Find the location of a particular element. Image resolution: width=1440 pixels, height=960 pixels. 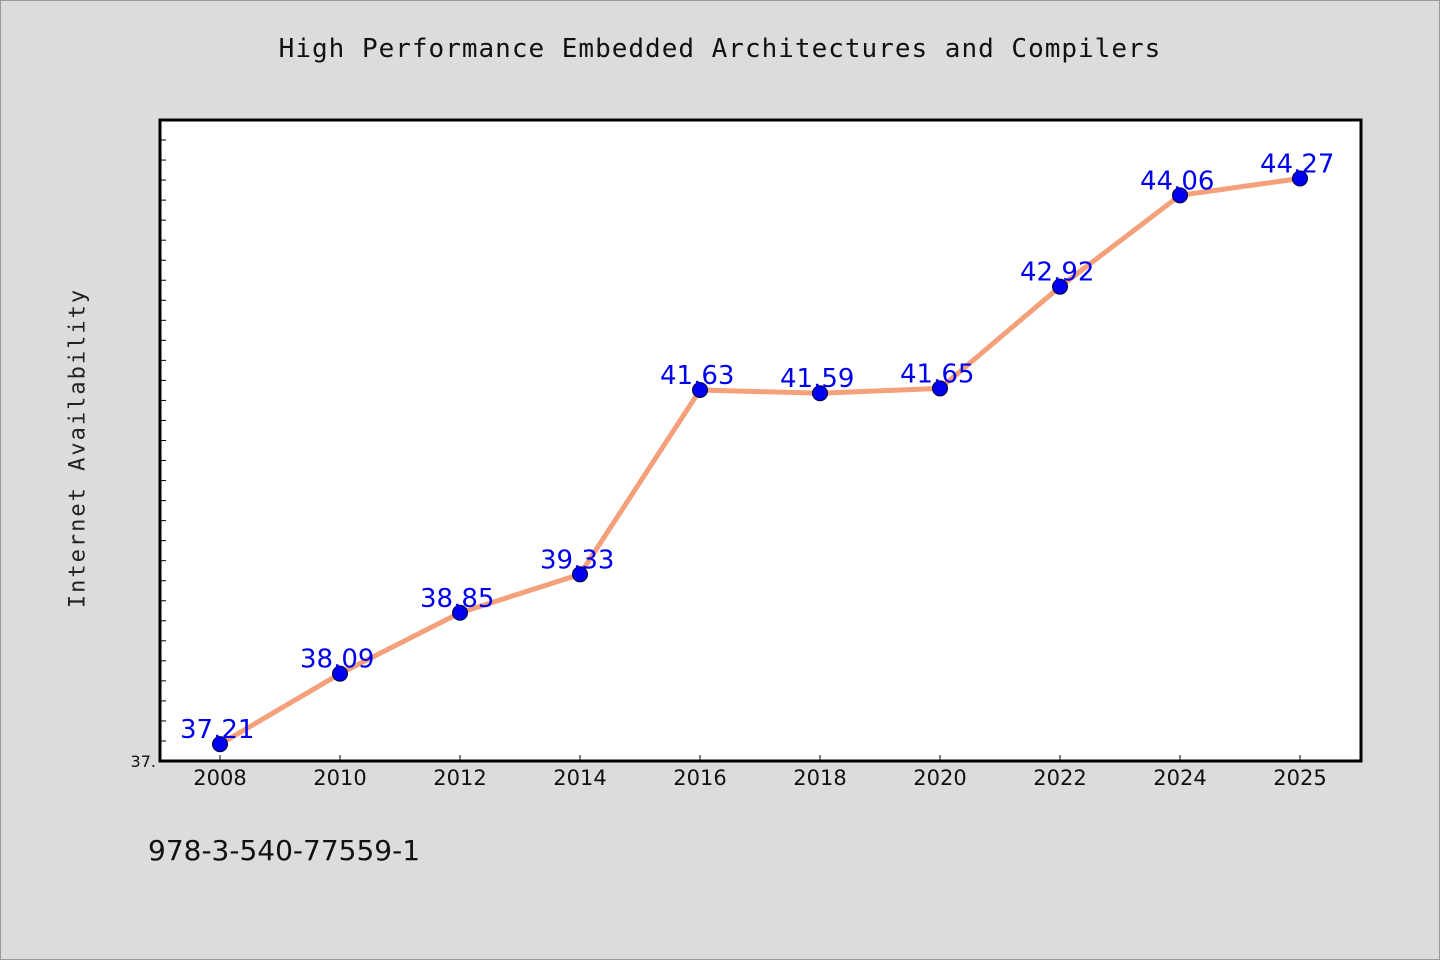

footer-isbn: 978-3-540-77559-1 is located at coordinates (284, 850).